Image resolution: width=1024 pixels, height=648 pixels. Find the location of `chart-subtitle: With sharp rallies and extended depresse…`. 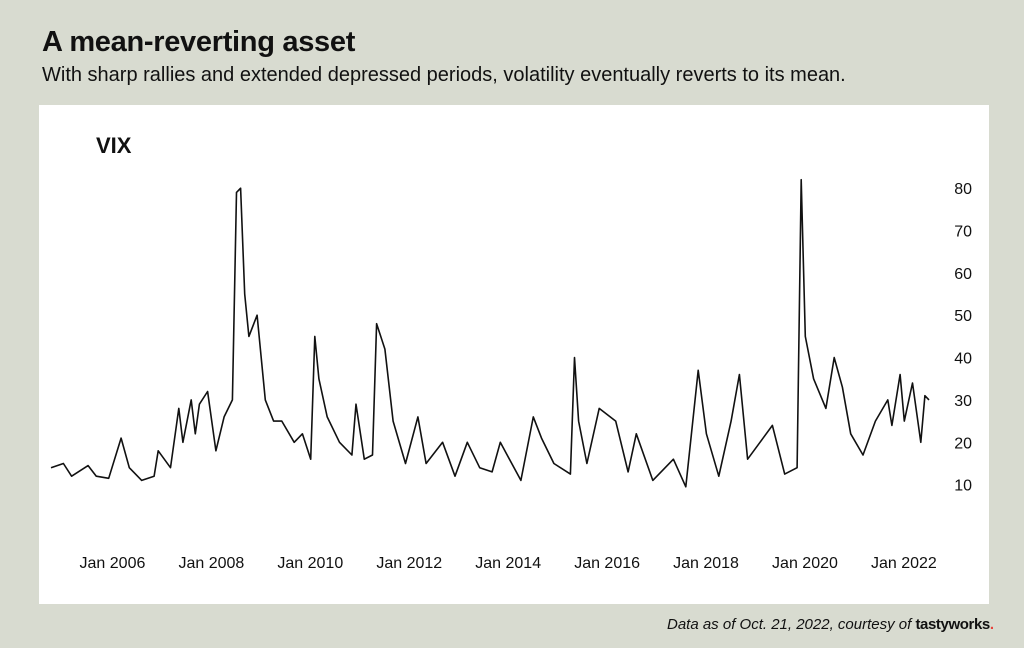

chart-subtitle: With sharp rallies and extended depresse… is located at coordinates (444, 75).